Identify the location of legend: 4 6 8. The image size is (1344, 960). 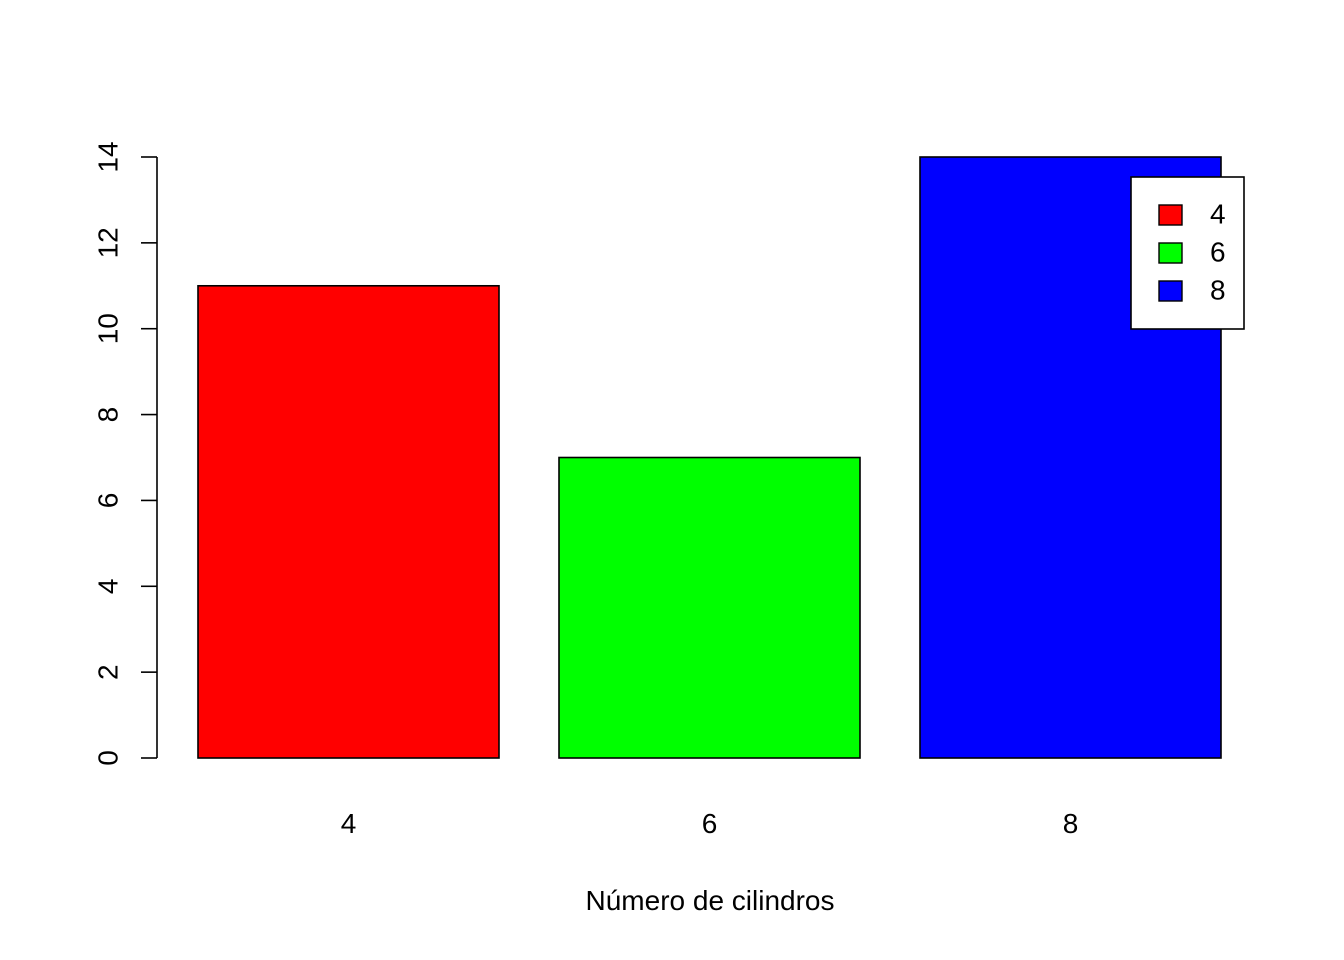
(1187, 253).